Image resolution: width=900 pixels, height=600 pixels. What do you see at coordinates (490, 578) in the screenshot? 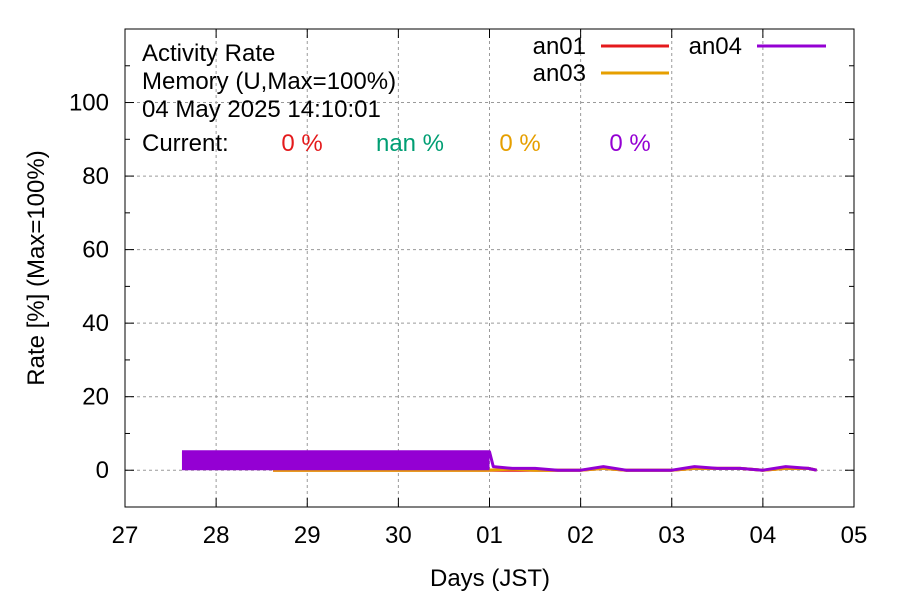
I see `x-axis-label: Days (JST)` at bounding box center [490, 578].